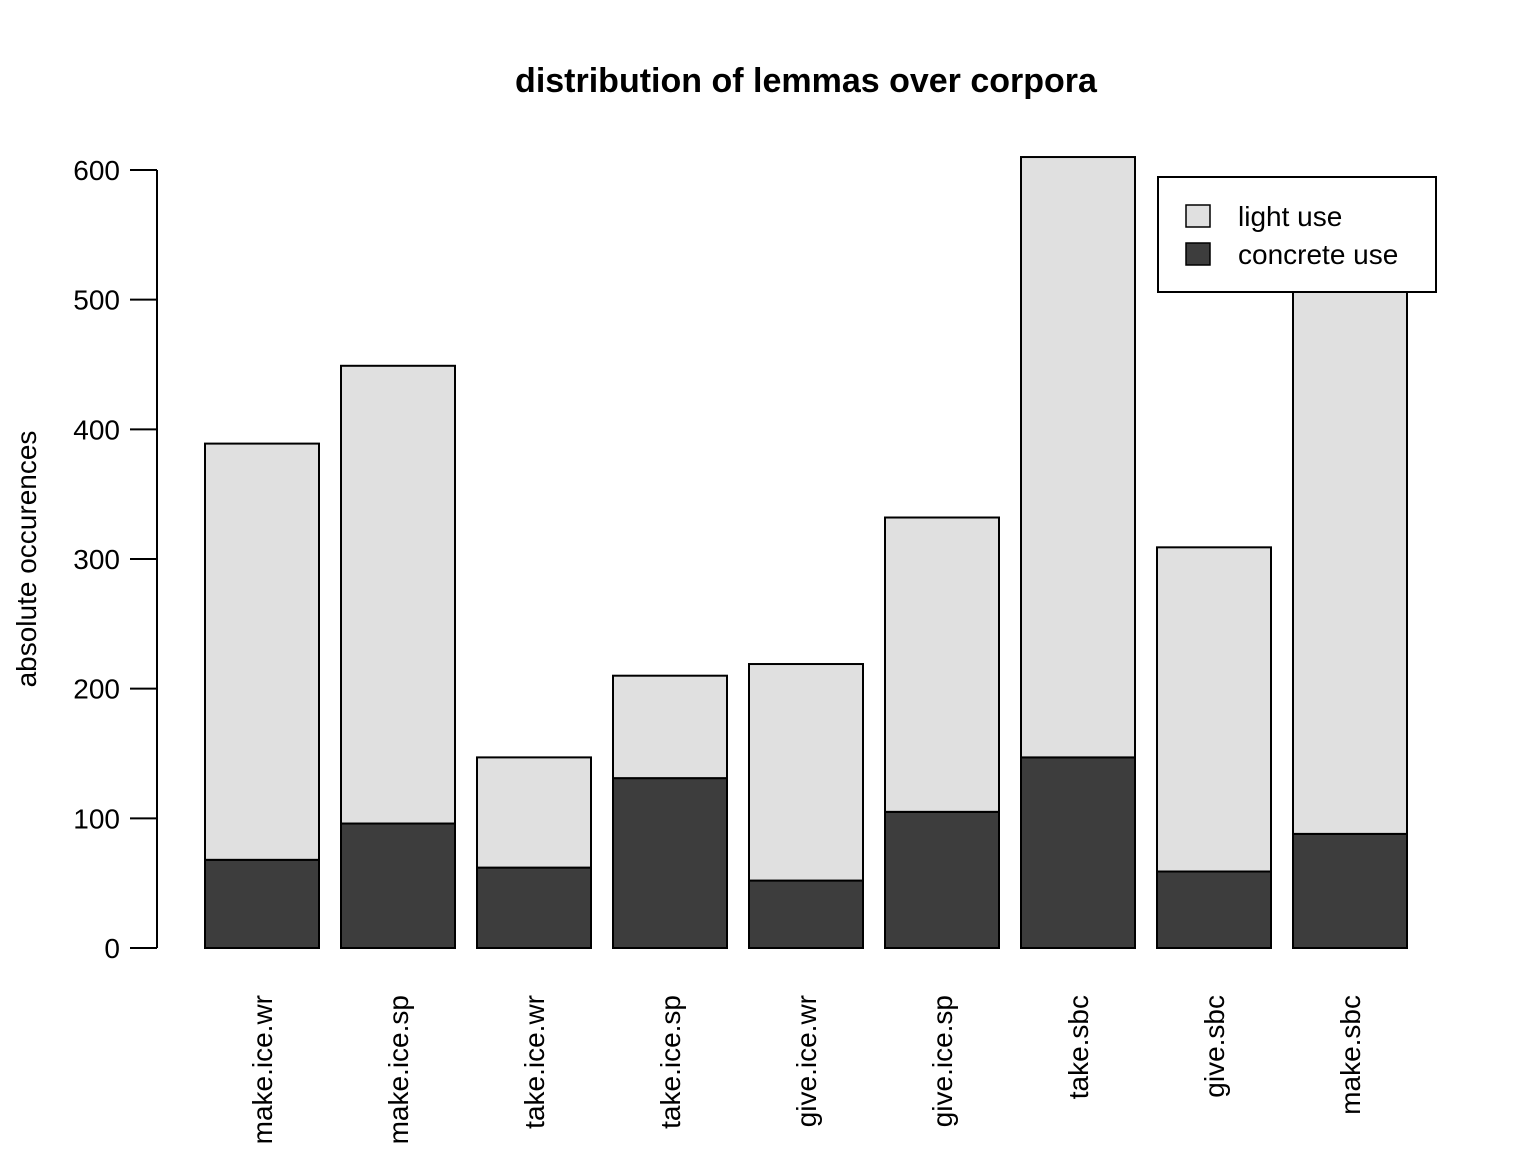  What do you see at coordinates (1350, 1055) in the screenshot?
I see `x-tick-label: make.sbc` at bounding box center [1350, 1055].